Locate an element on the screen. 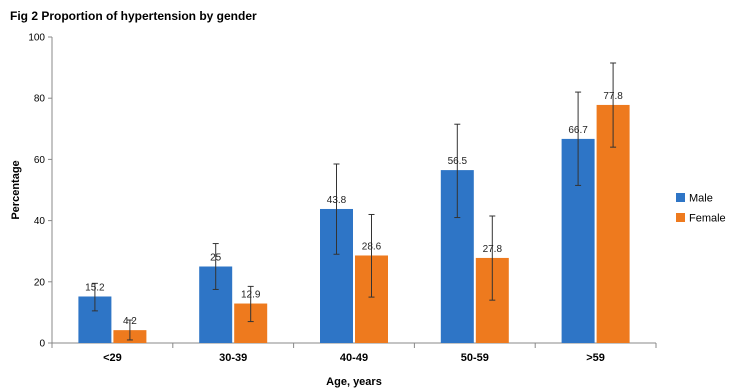 The width and height of the screenshot is (729, 392). legend: Male Female is located at coordinates (701, 209).